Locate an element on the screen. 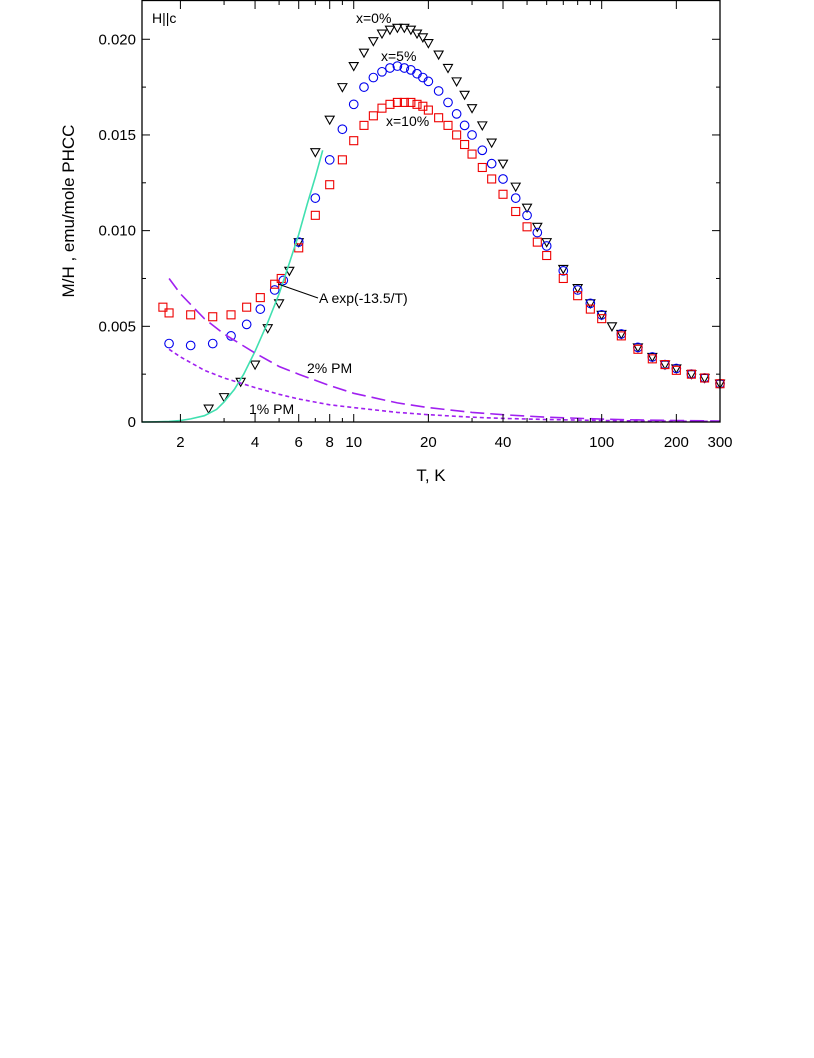 The width and height of the screenshot is (814, 1058). x-tick-label: 300 is located at coordinates (719, 442).